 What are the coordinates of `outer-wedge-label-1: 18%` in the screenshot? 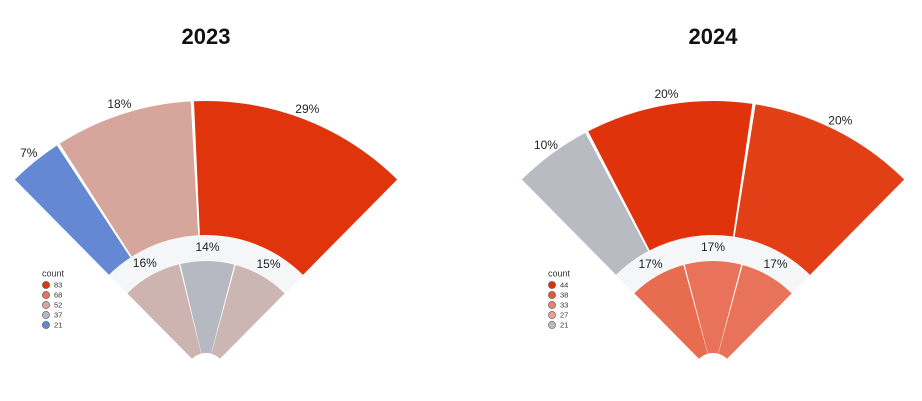 It's located at (119, 104).